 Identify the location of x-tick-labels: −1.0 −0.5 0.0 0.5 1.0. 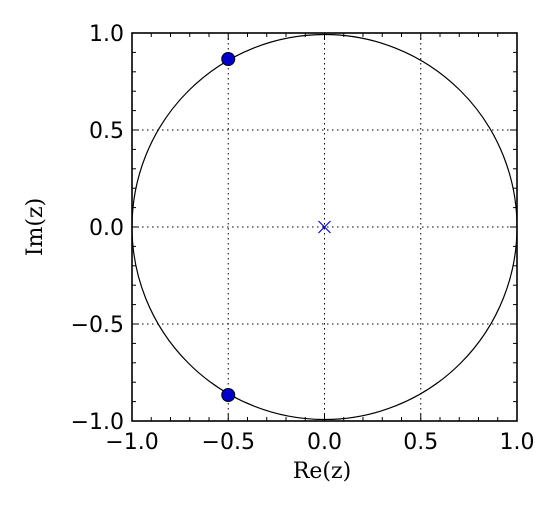
(319, 442).